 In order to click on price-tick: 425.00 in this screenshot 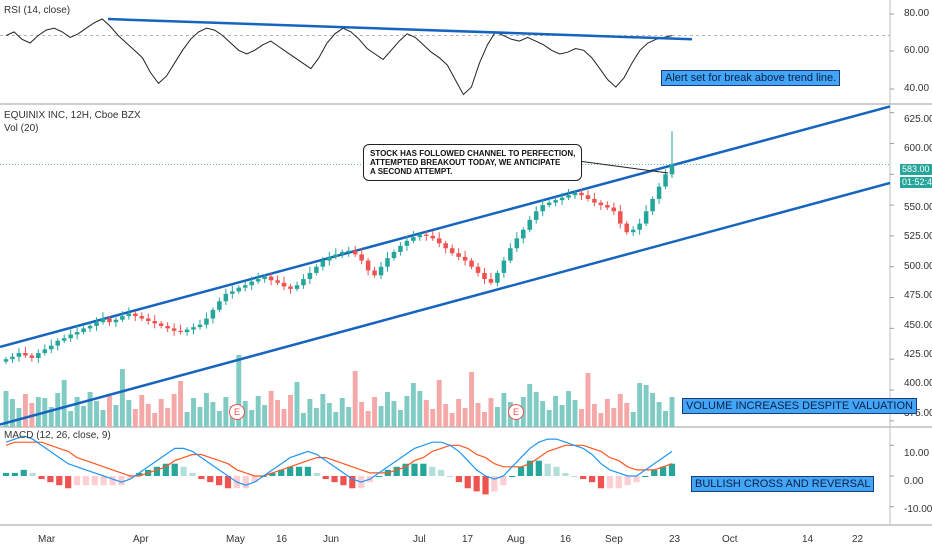, I will do `click(918, 354)`.